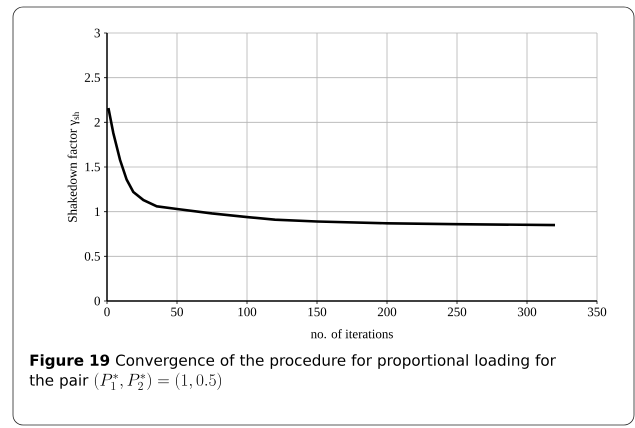 The width and height of the screenshot is (635, 428). Describe the element at coordinates (107, 312) in the screenshot. I see `x-tick-label: 0` at that location.